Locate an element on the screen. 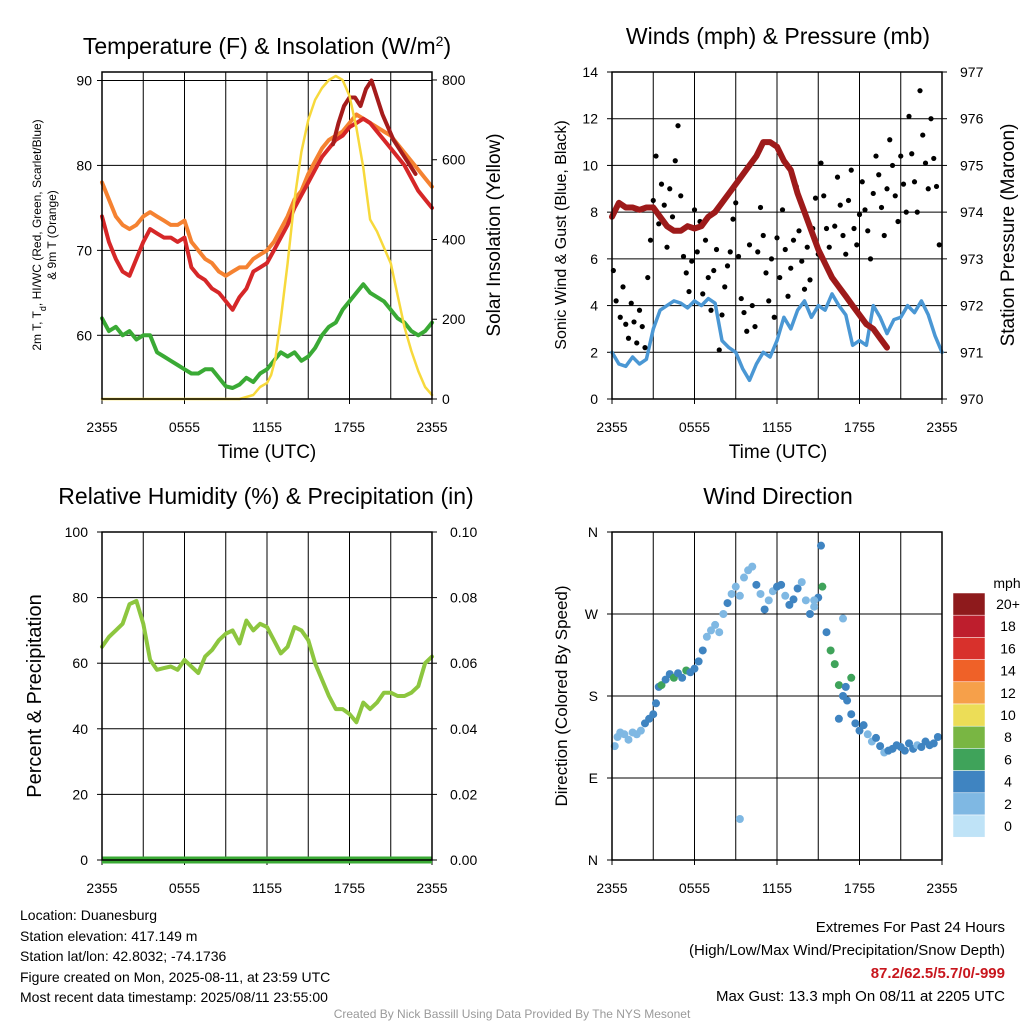 This screenshot has height=1024, width=1024. x-tick-label: 1755 is located at coordinates (349, 888).